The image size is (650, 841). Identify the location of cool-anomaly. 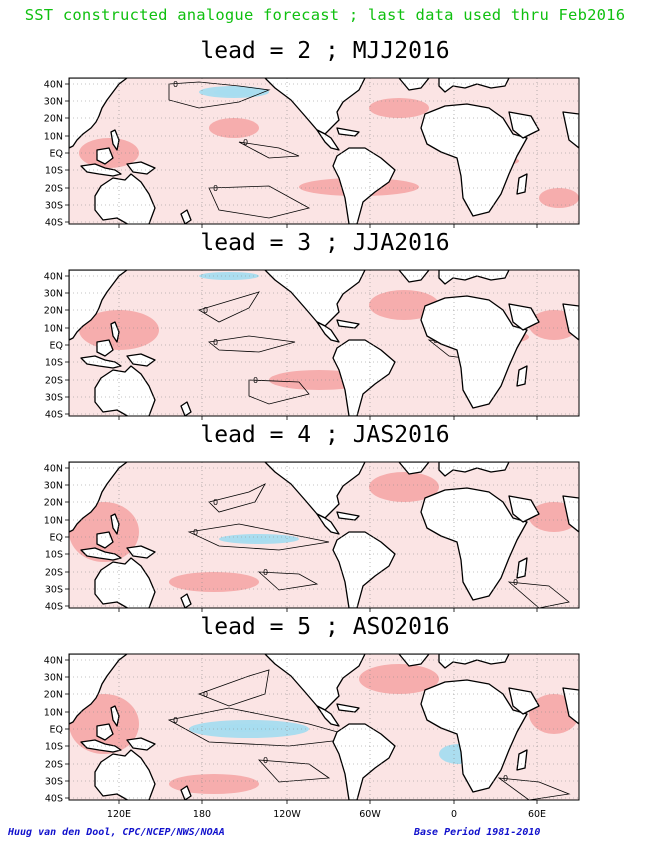
(234, 92).